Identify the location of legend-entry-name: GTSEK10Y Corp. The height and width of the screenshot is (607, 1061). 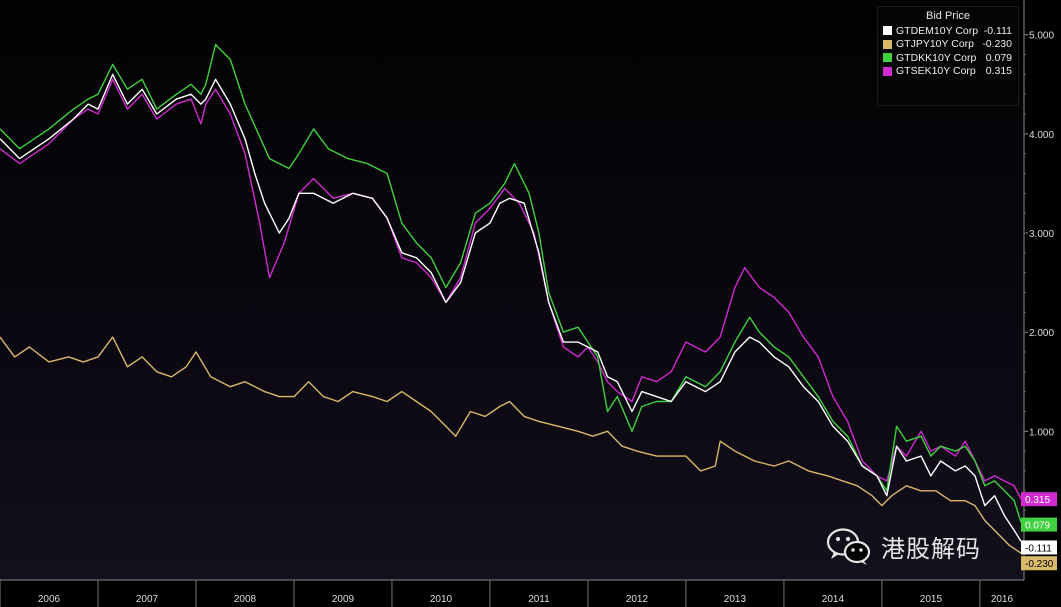
(936, 71).